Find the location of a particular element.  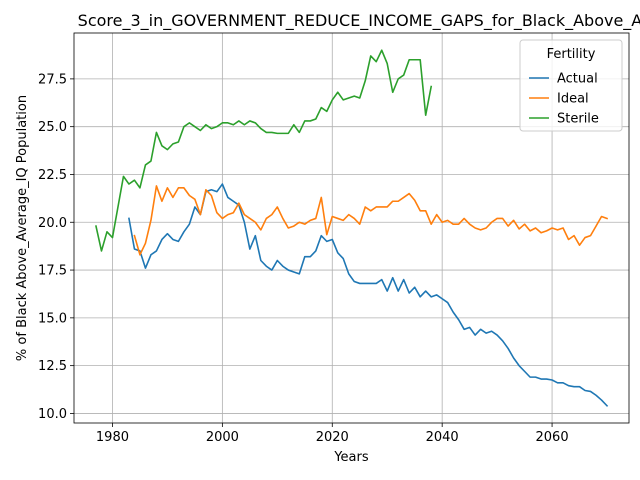

y-tick-label: 22.5 is located at coordinates (52, 175).